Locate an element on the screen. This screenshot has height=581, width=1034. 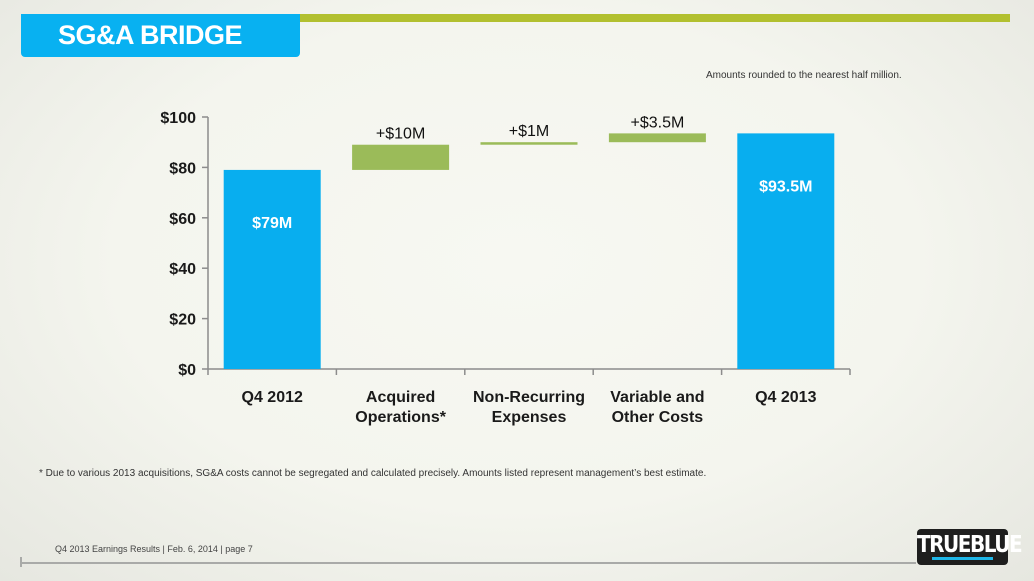
x-category-label: Q4 2013 is located at coordinates (785, 397).